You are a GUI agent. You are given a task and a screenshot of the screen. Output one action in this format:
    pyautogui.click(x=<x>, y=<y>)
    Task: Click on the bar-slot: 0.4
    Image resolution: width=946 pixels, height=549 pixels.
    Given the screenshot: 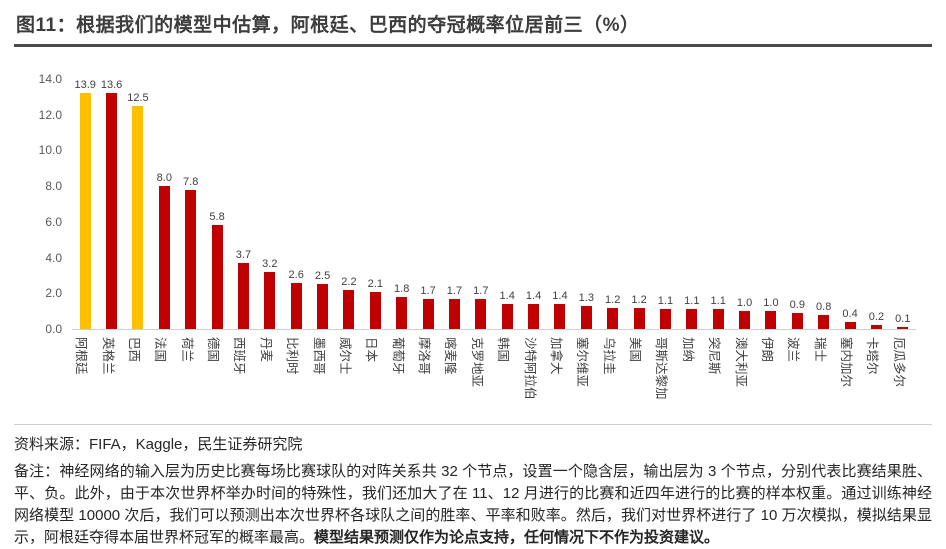 What is the action you would take?
    pyautogui.click(x=850, y=204)
    